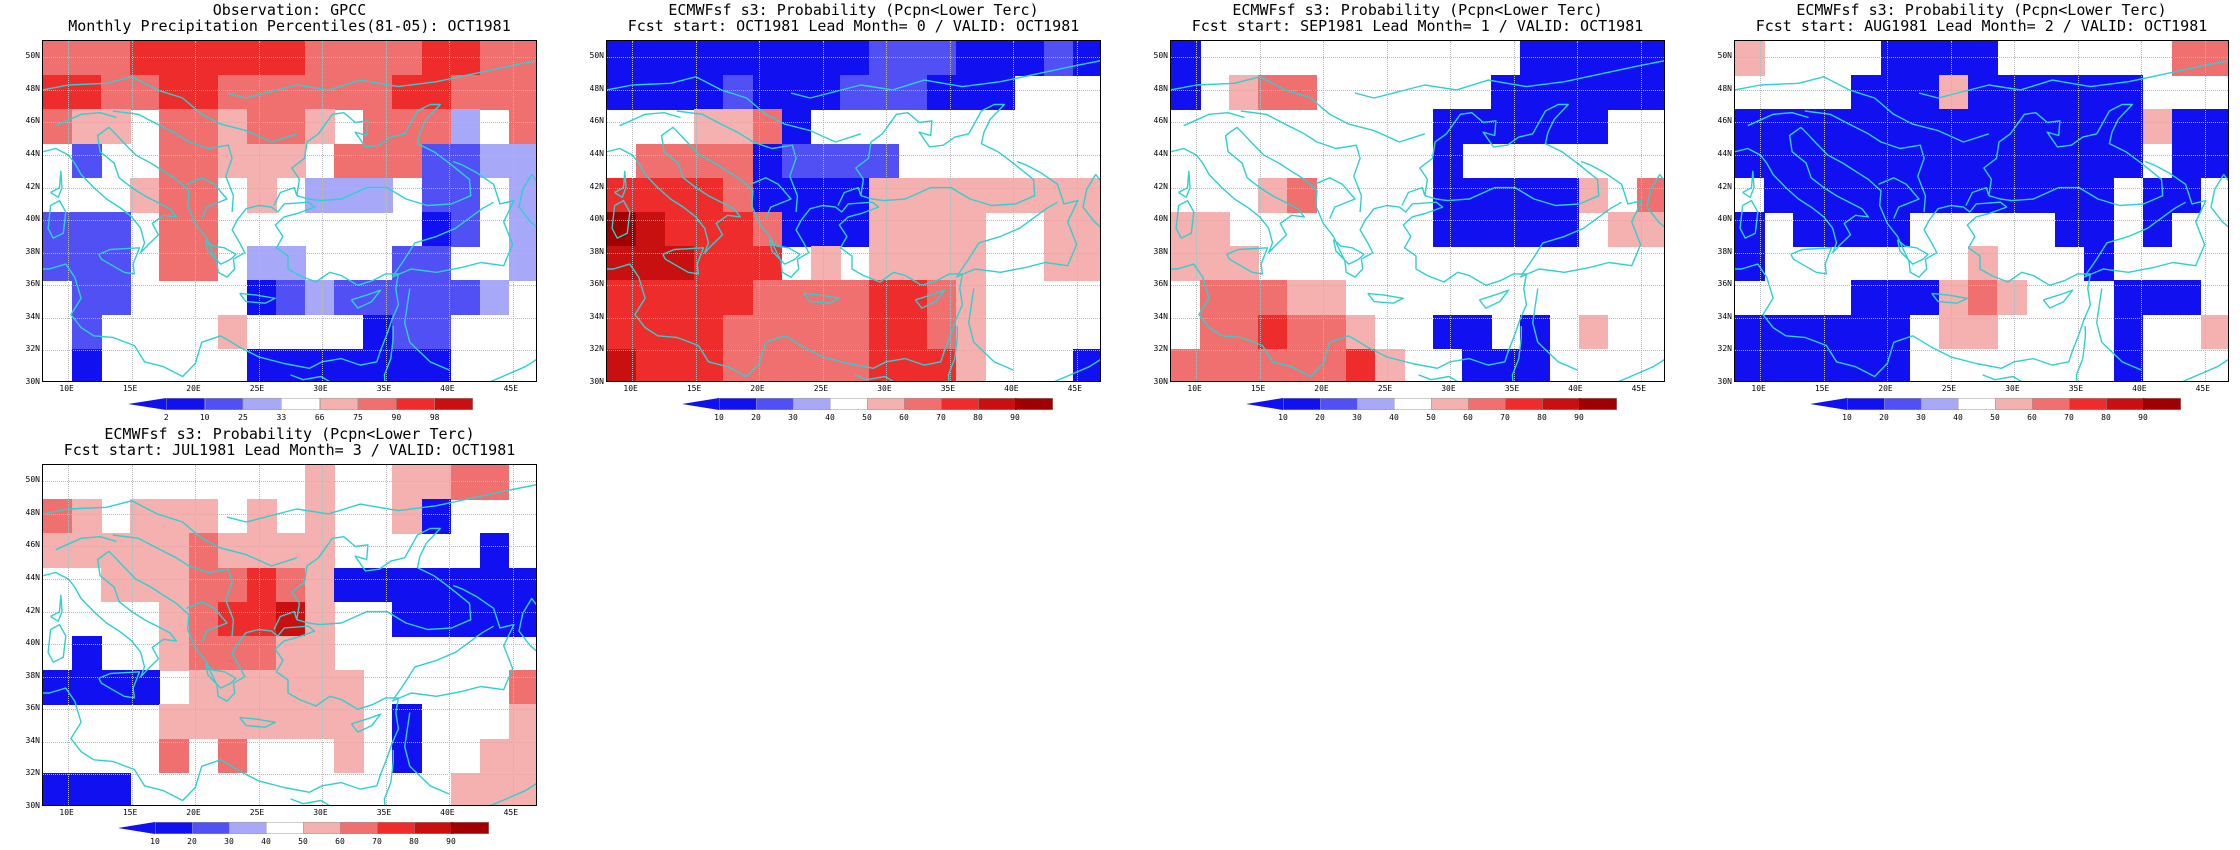 This screenshot has height=850, width=2240. I want to click on grid-cell-r4, so click(290, 619).